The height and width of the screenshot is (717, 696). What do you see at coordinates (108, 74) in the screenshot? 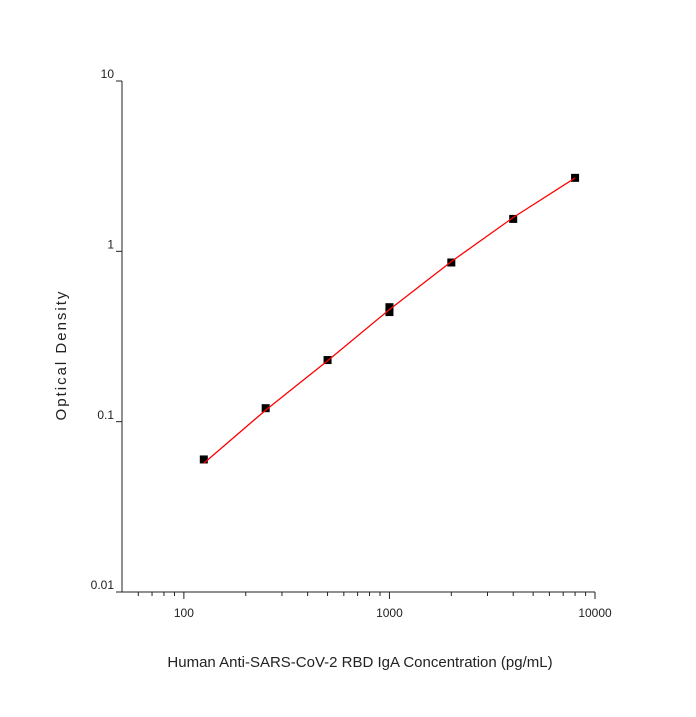
I see `y-tick-label: 10` at bounding box center [108, 74].